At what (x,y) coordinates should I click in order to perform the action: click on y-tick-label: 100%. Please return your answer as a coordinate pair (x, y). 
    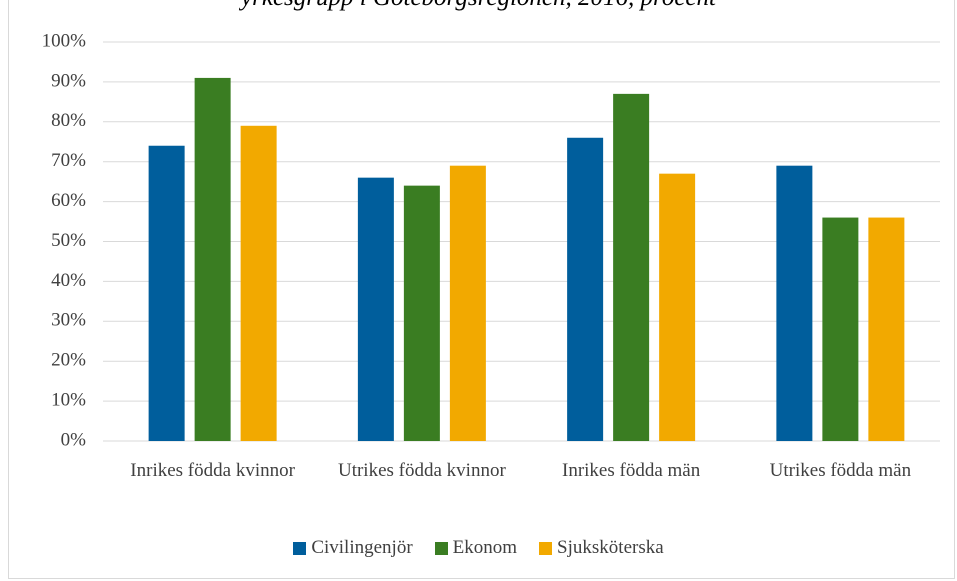
    Looking at the image, I should click on (64, 40).